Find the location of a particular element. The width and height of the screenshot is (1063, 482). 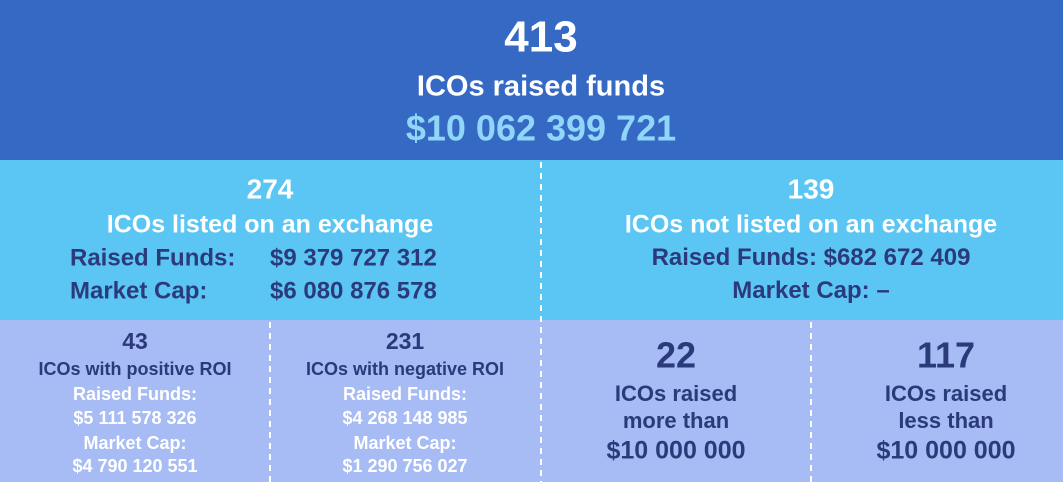

cell-label: ICOs with negative ROI is located at coordinates (405, 369).